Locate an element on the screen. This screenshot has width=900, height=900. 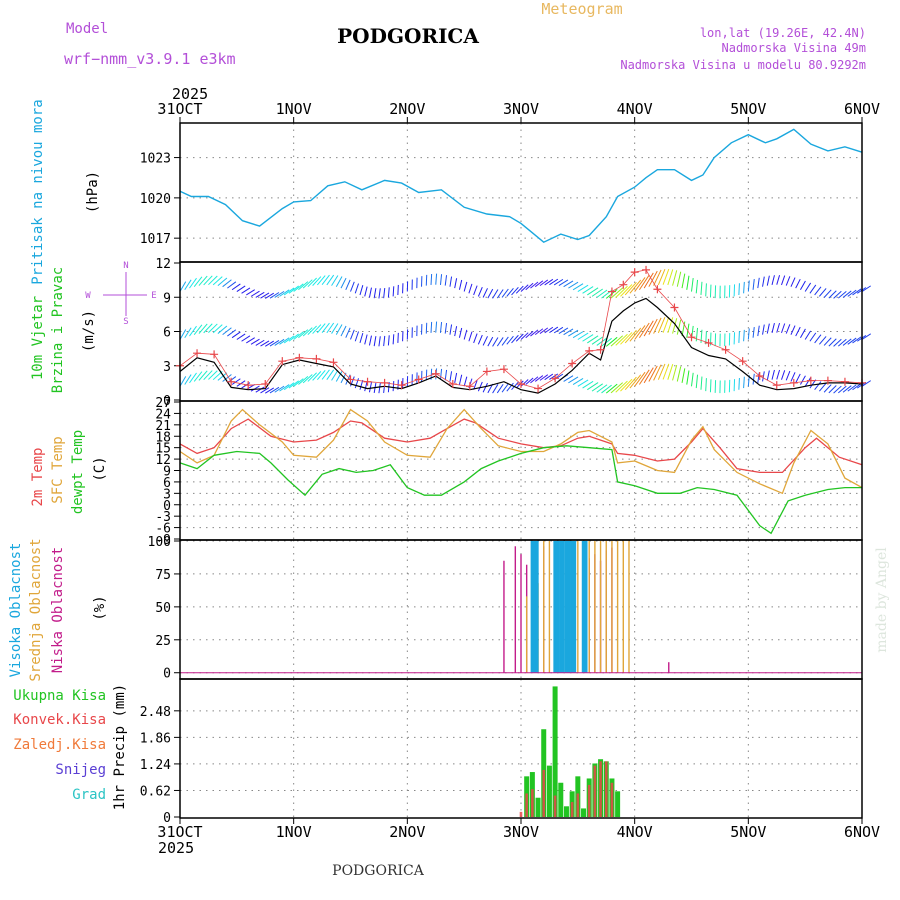
precip-legend-total: Ukupna Kisa is located at coordinates (59, 696).